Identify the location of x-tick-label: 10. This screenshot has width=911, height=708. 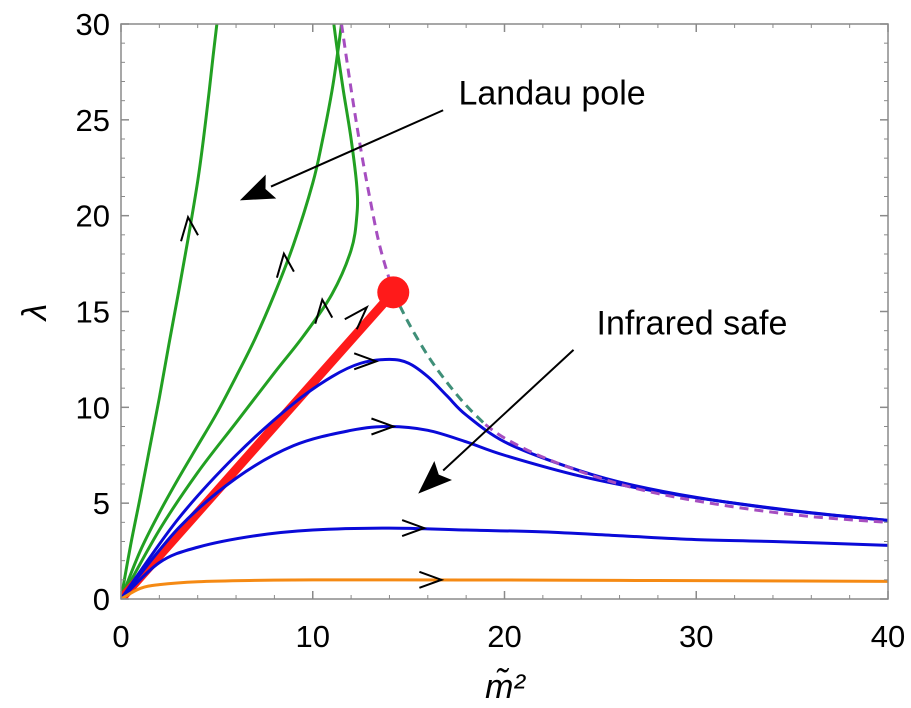
(313, 636).